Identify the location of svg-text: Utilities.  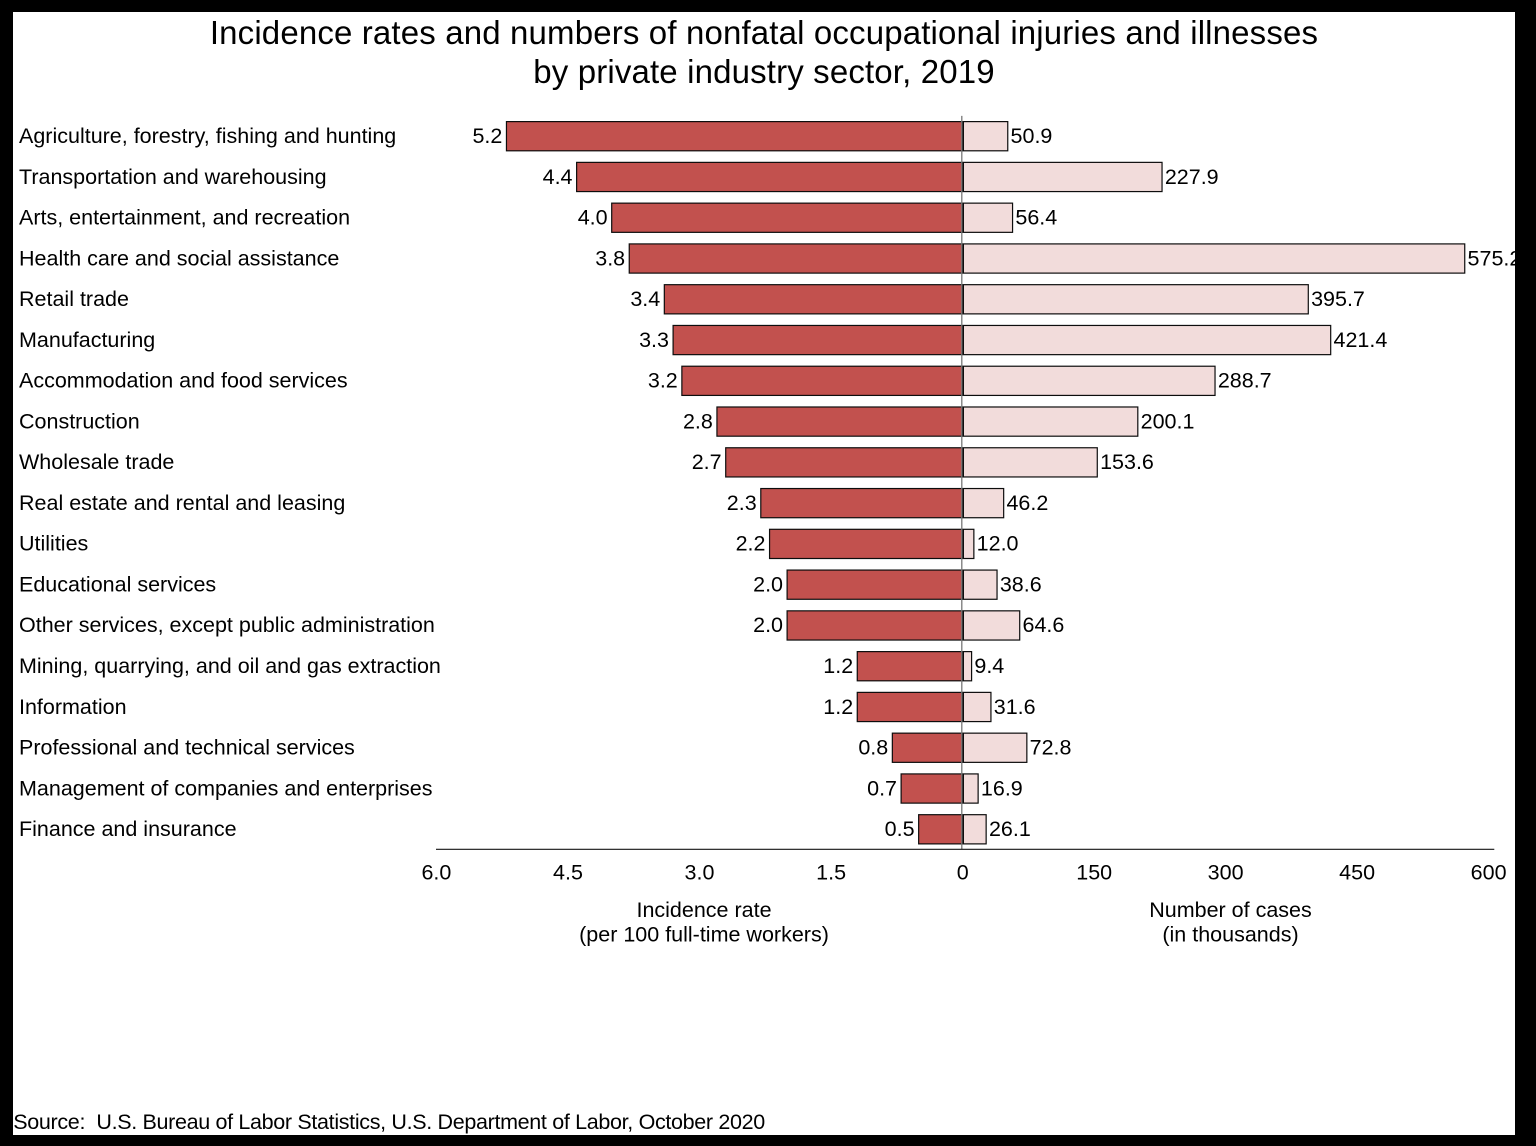
(53, 544).